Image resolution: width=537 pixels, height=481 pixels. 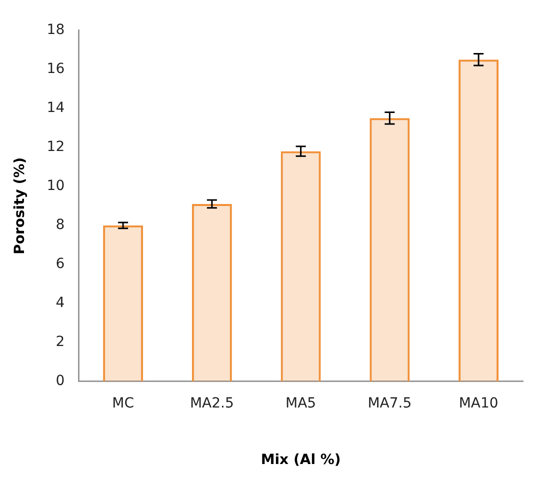 What do you see at coordinates (55, 69) in the screenshot?
I see `y-tick-label: 16` at bounding box center [55, 69].